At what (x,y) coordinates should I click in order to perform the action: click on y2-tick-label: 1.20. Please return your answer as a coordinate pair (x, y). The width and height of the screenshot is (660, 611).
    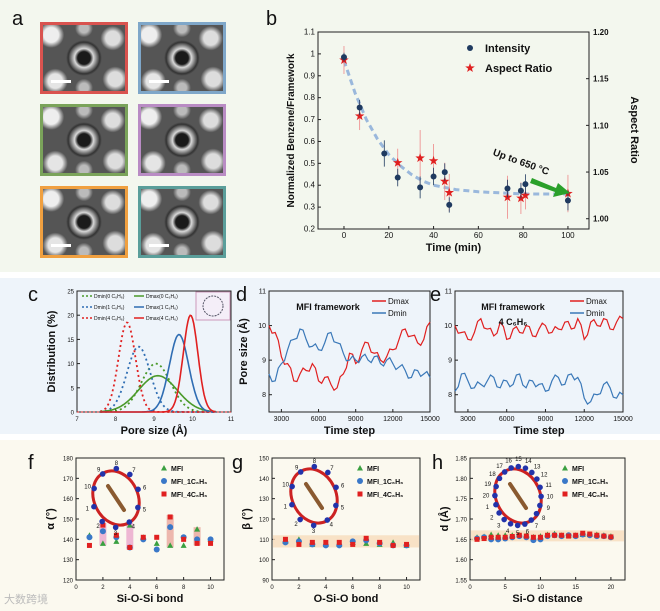
    Looking at the image, I should click on (601, 32).